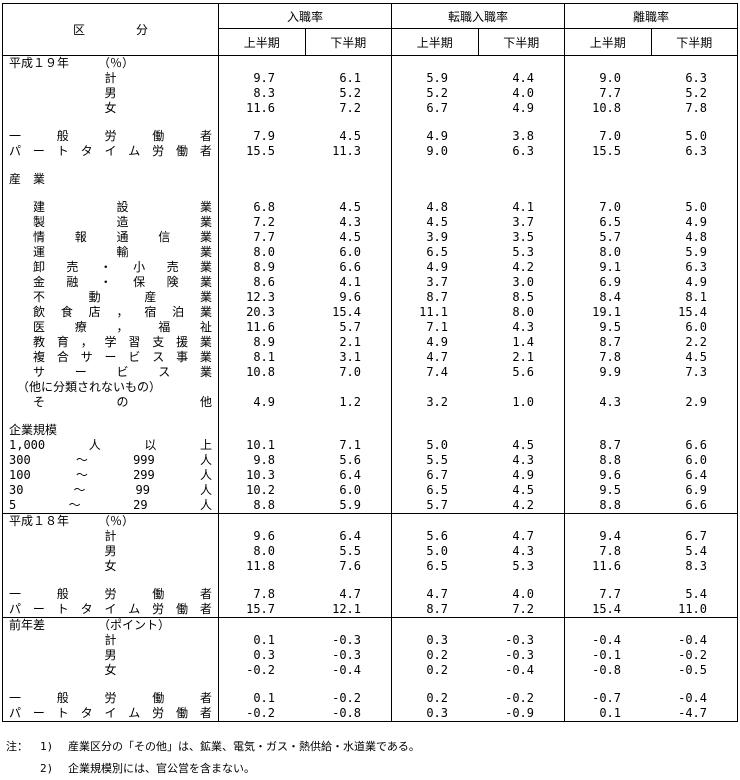  I want to click on cell-value: -0.5, so click(692, 670).